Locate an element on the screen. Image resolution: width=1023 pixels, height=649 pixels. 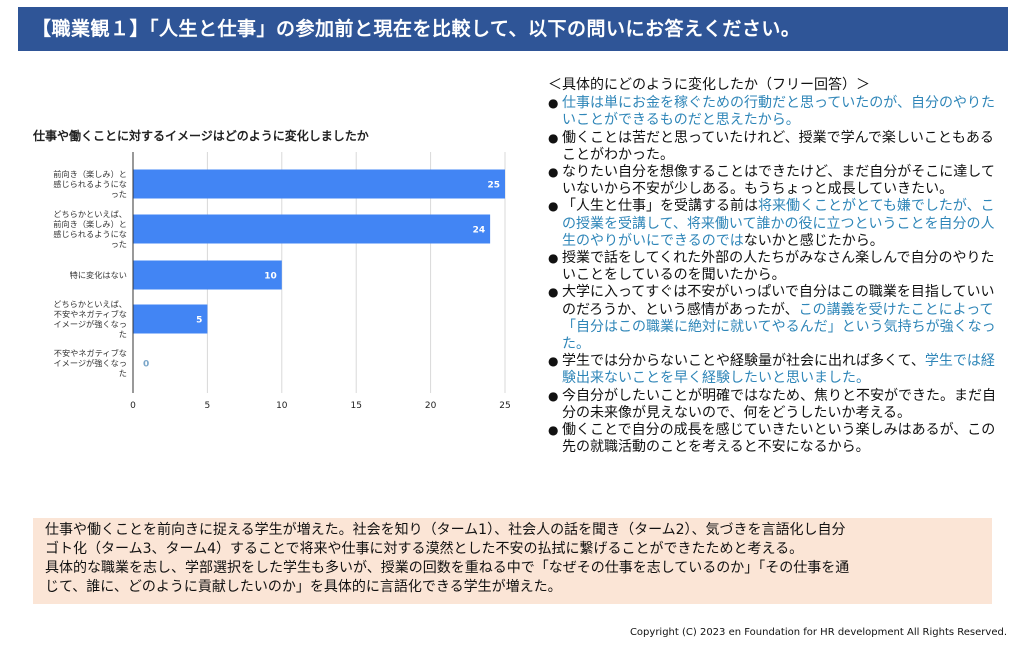
category-label: 前向き（楽しみ）と感じられるようになった is located at coordinates (90, 184).